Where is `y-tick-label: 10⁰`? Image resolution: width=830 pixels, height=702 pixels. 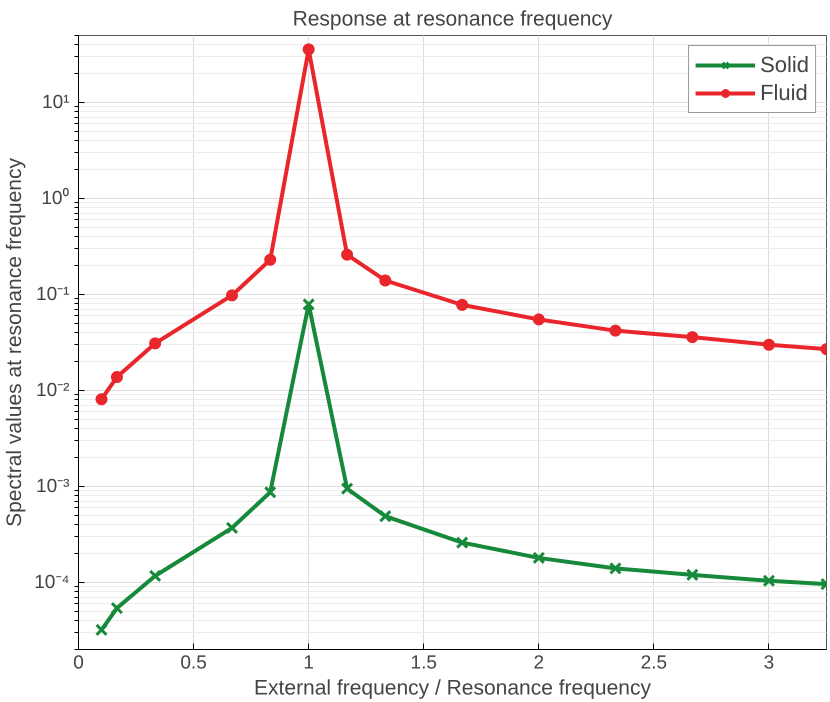 y-tick-label: 10⁰ is located at coordinates (55, 198).